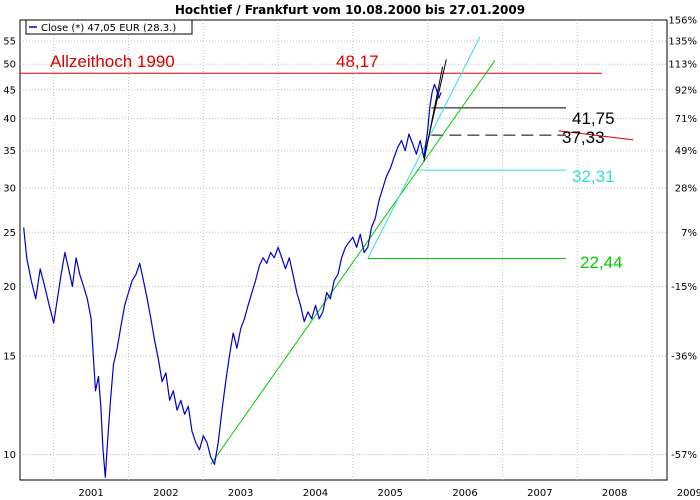 This screenshot has height=500, width=700. Describe the element at coordinates (686, 189) in the screenshot. I see `y2-tick-label: 28%` at that location.